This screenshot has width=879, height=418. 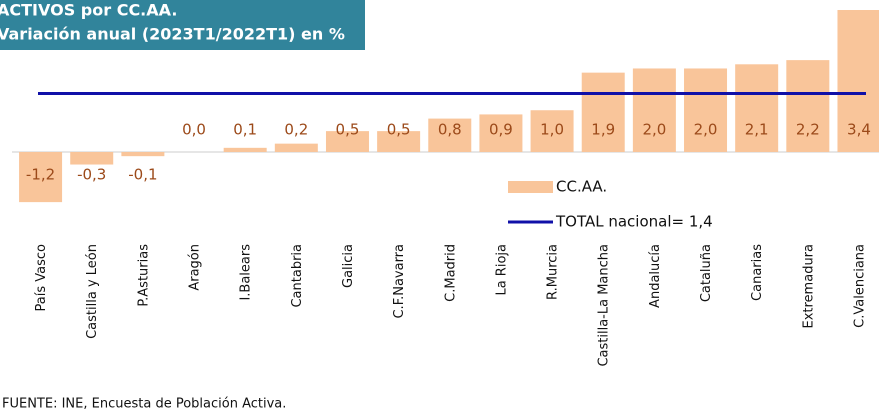 I want to click on value-label: 0,8, so click(x=450, y=130).